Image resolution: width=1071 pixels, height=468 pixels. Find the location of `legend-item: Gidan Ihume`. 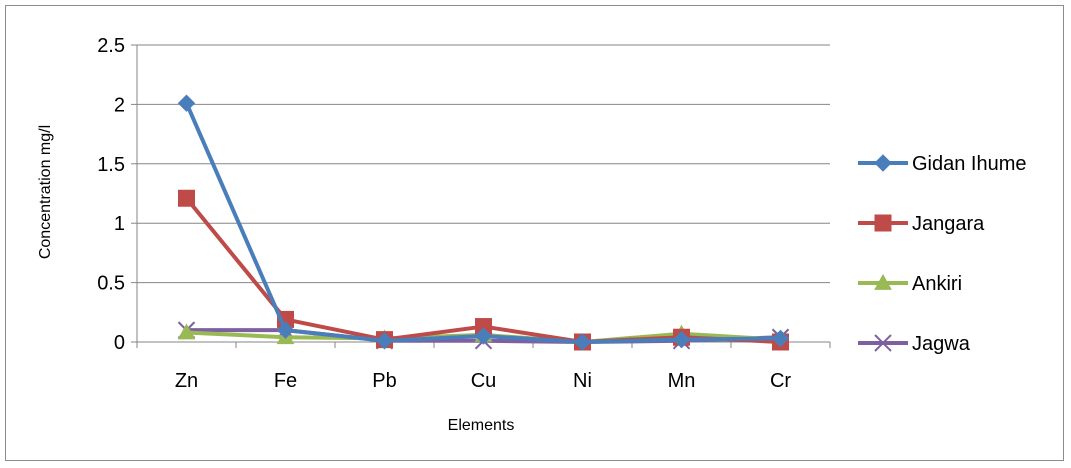

legend-item: Gidan Ihume is located at coordinates (942, 164).